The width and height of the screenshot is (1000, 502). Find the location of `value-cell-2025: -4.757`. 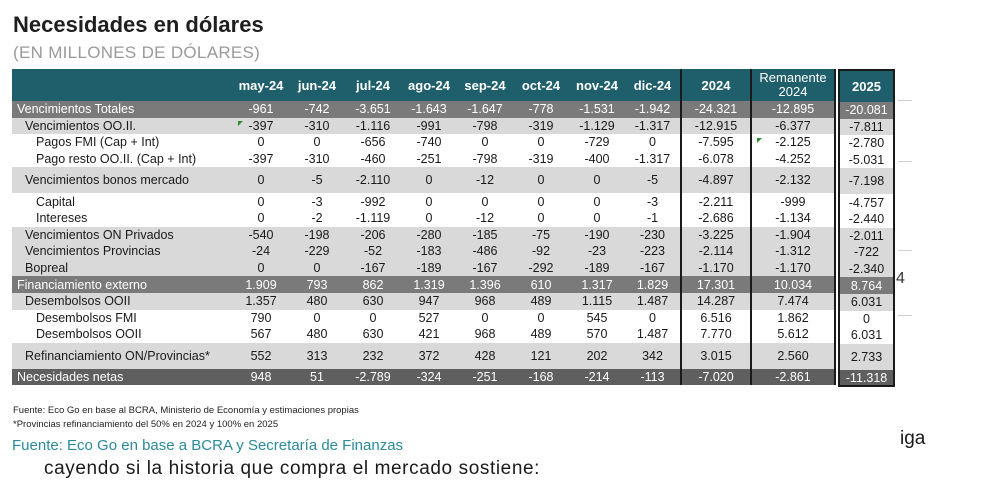

value-cell-2025: -4.757 is located at coordinates (866, 202).